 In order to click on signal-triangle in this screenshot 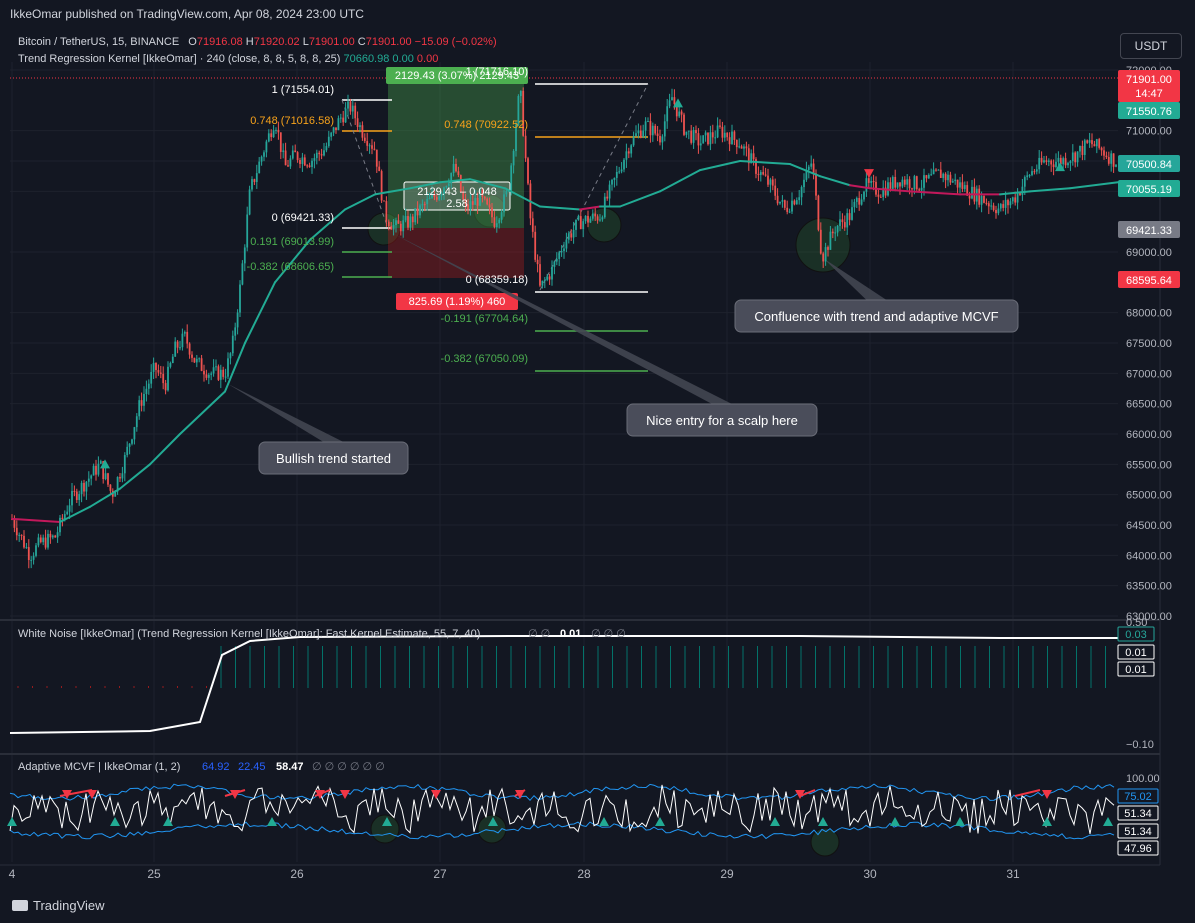, I will do `click(869, 174)`.